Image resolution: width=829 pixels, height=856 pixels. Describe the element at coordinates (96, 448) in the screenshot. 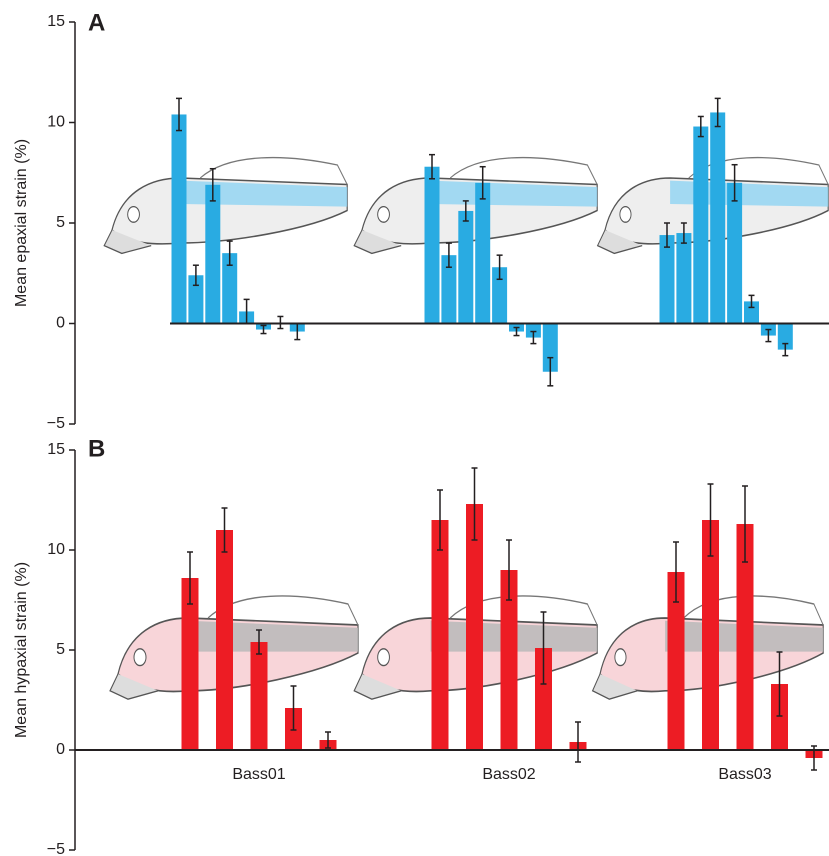

I see `panel-label: B` at that location.